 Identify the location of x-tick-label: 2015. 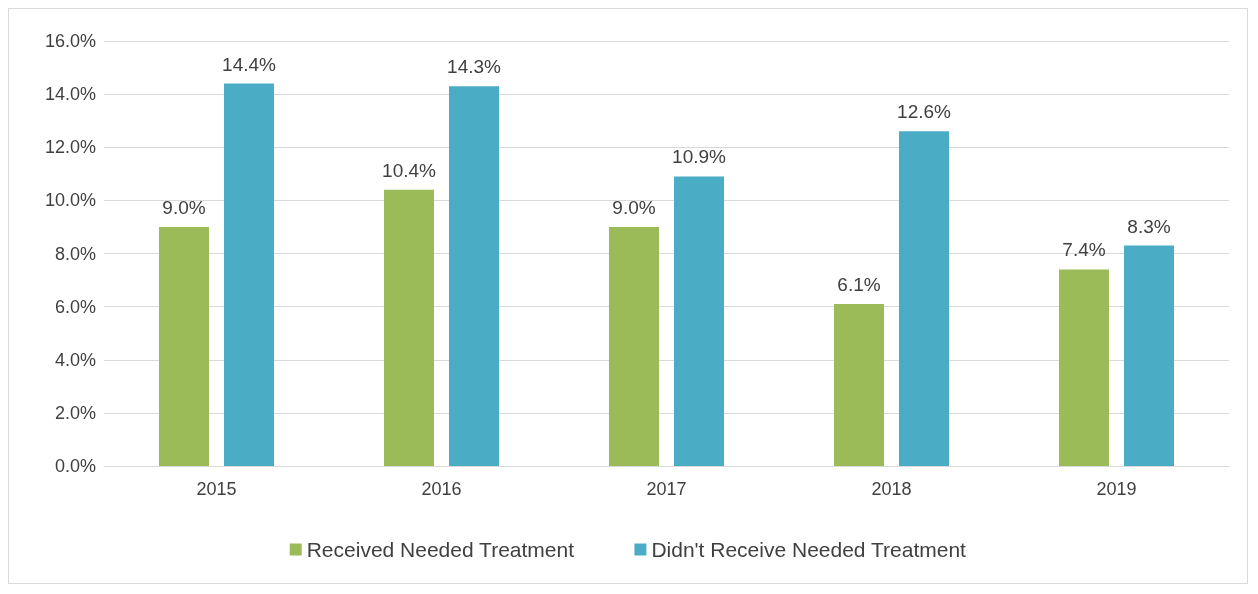
(216, 489).